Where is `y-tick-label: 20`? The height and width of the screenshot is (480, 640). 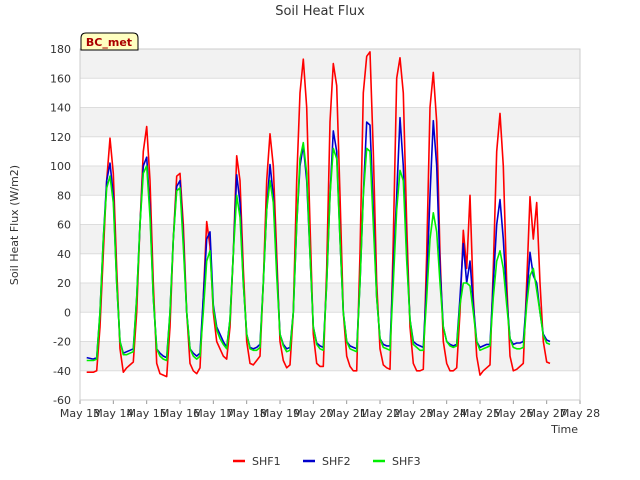
y-tick-label: 20 is located at coordinates (64, 283).